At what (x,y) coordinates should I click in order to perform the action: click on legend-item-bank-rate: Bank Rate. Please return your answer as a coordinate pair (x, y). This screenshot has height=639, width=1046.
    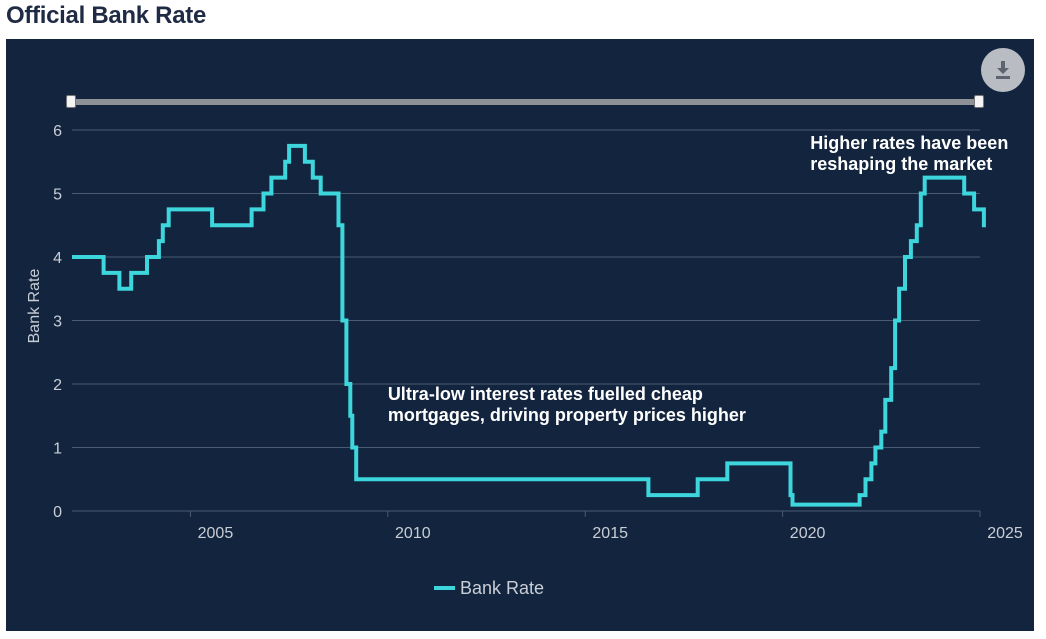
    Looking at the image, I should click on (502, 588).